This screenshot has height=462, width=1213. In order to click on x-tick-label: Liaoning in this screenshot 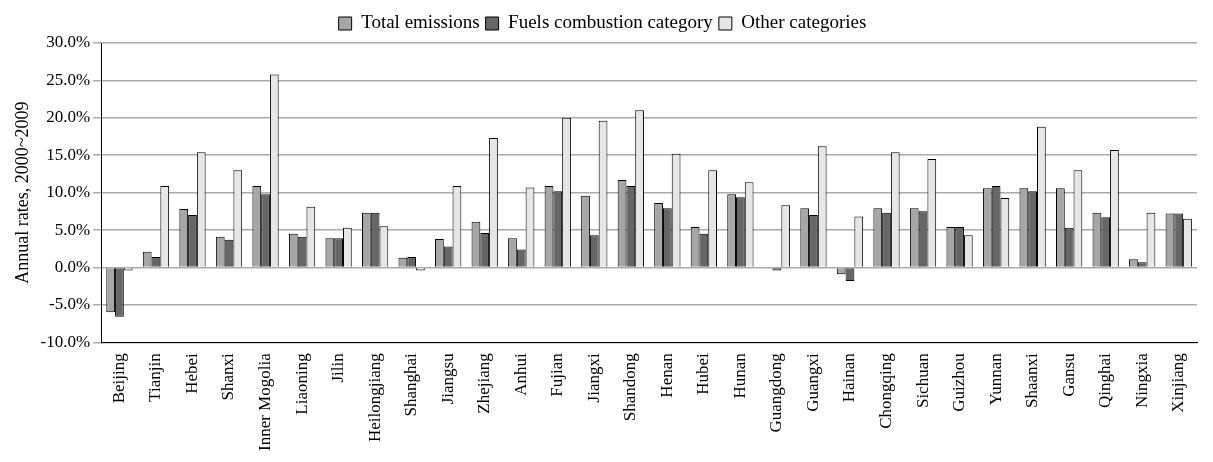, I will do `click(301, 383)`.